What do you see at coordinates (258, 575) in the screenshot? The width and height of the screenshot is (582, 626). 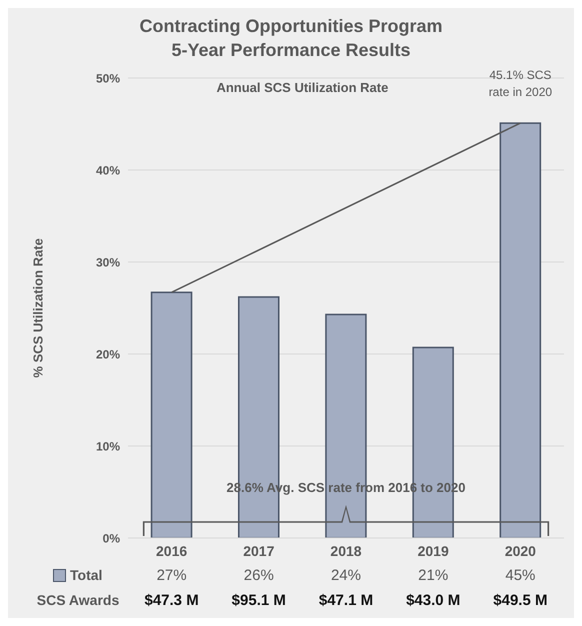 I see `data-label: 26%` at bounding box center [258, 575].